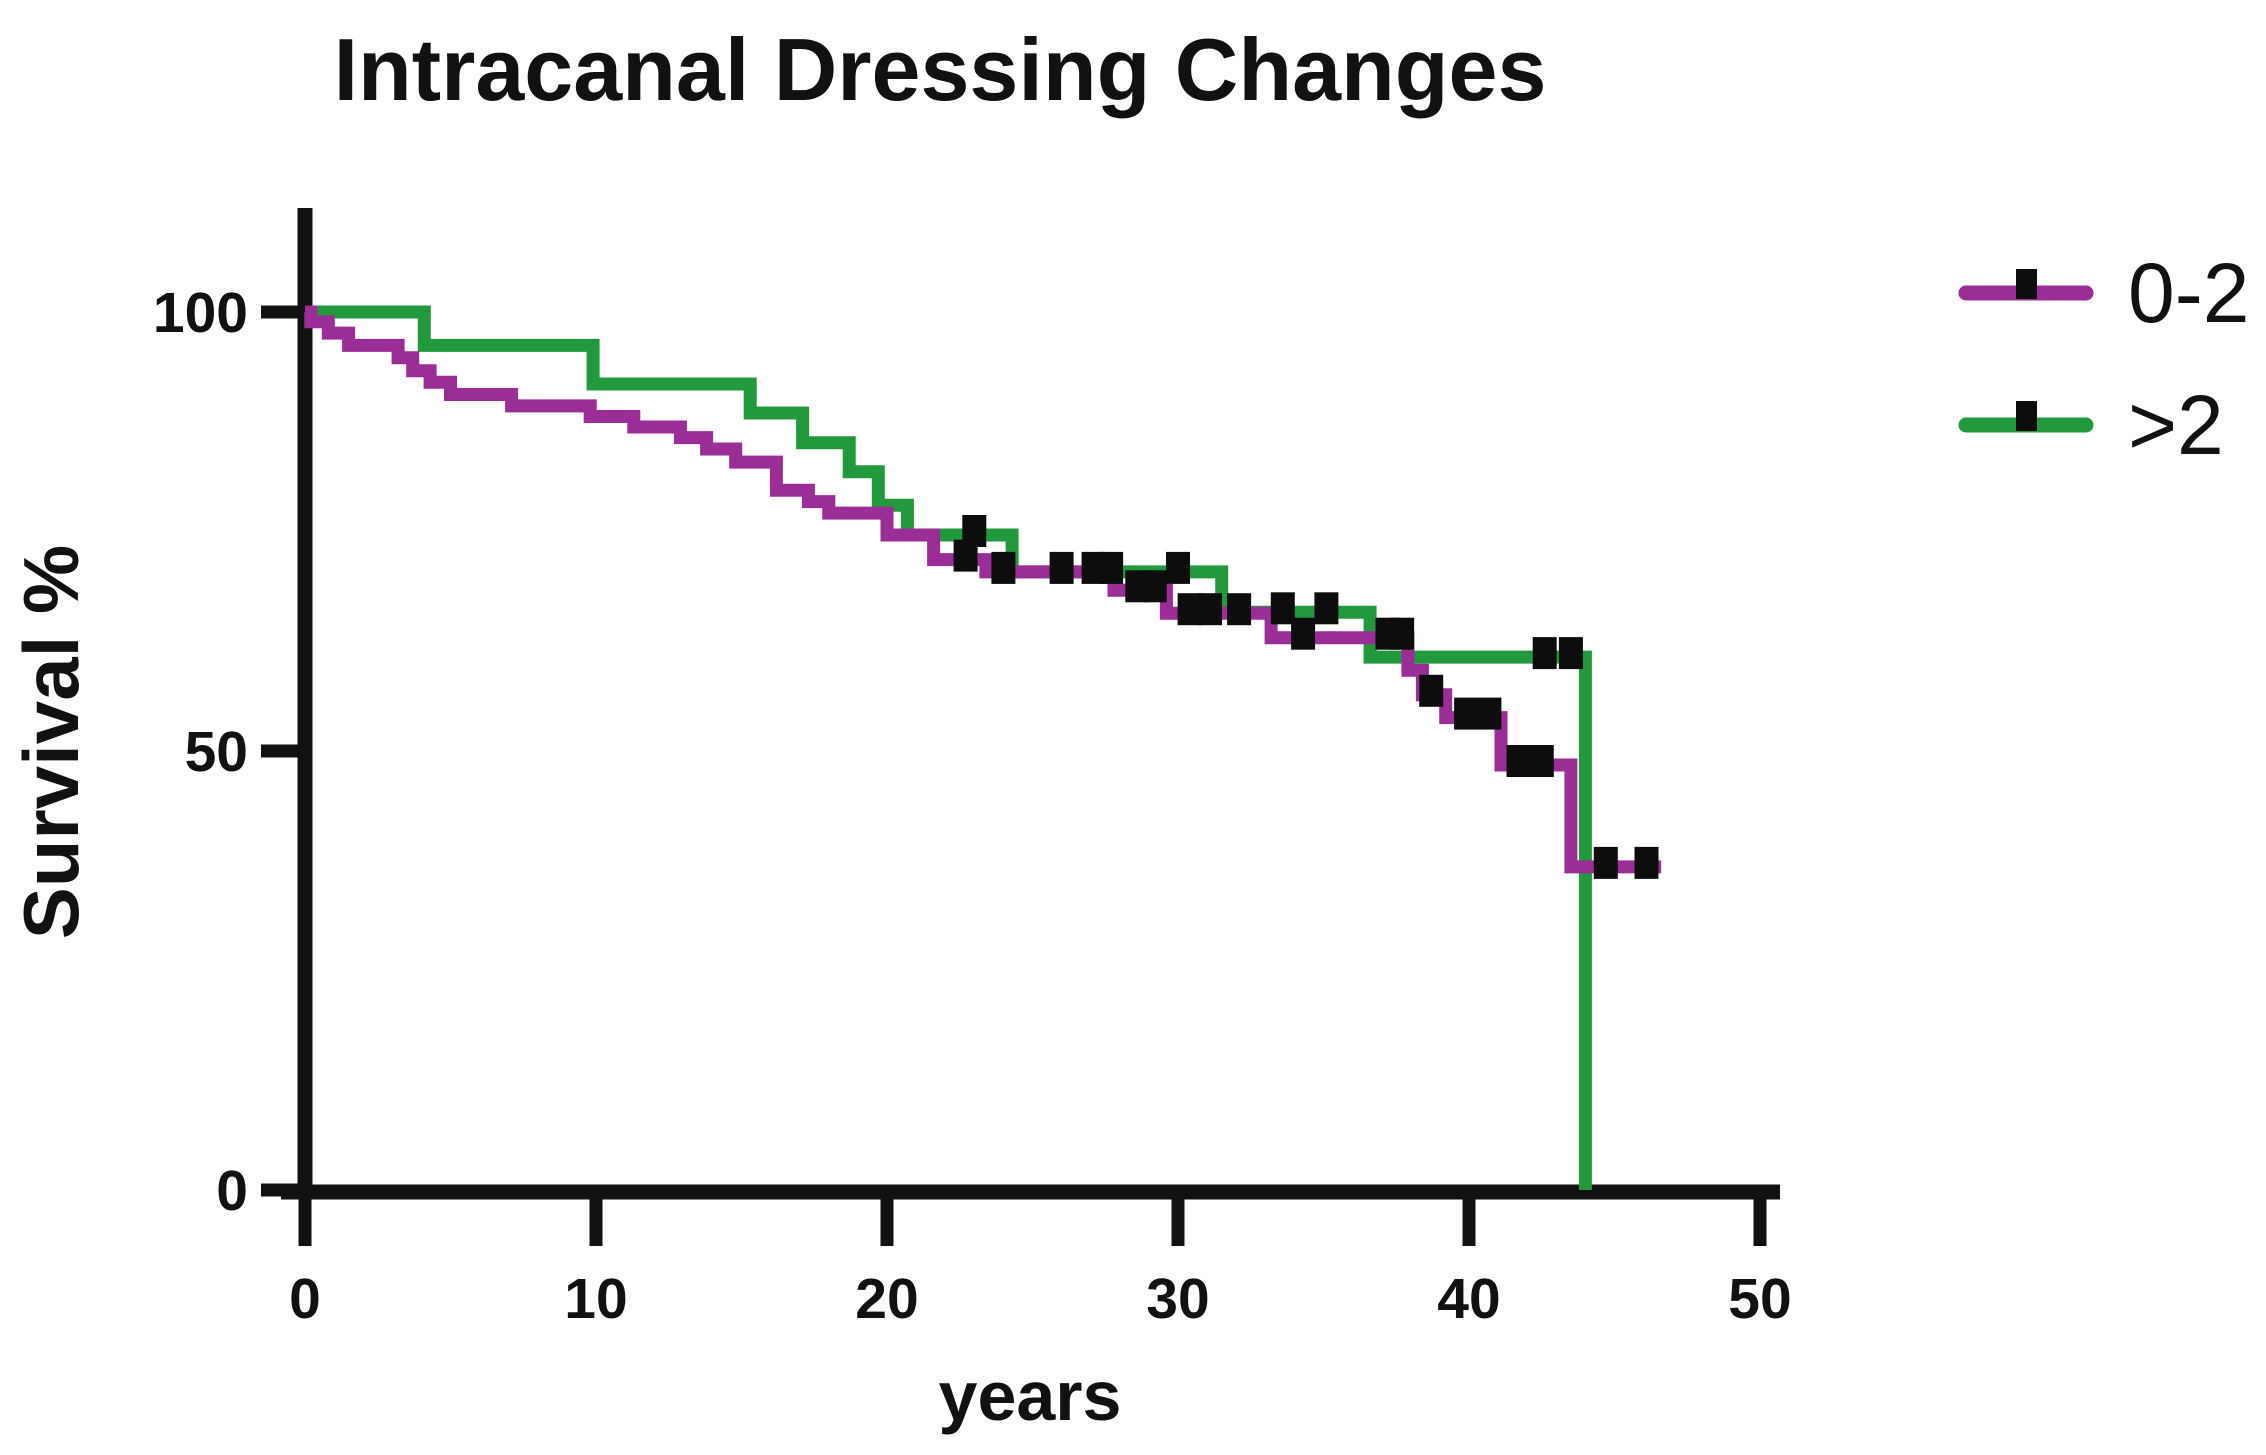 Image resolution: width=2266 pixels, height=1455 pixels. What do you see at coordinates (1177, 1299) in the screenshot?
I see `x-tick-label: 30` at bounding box center [1177, 1299].